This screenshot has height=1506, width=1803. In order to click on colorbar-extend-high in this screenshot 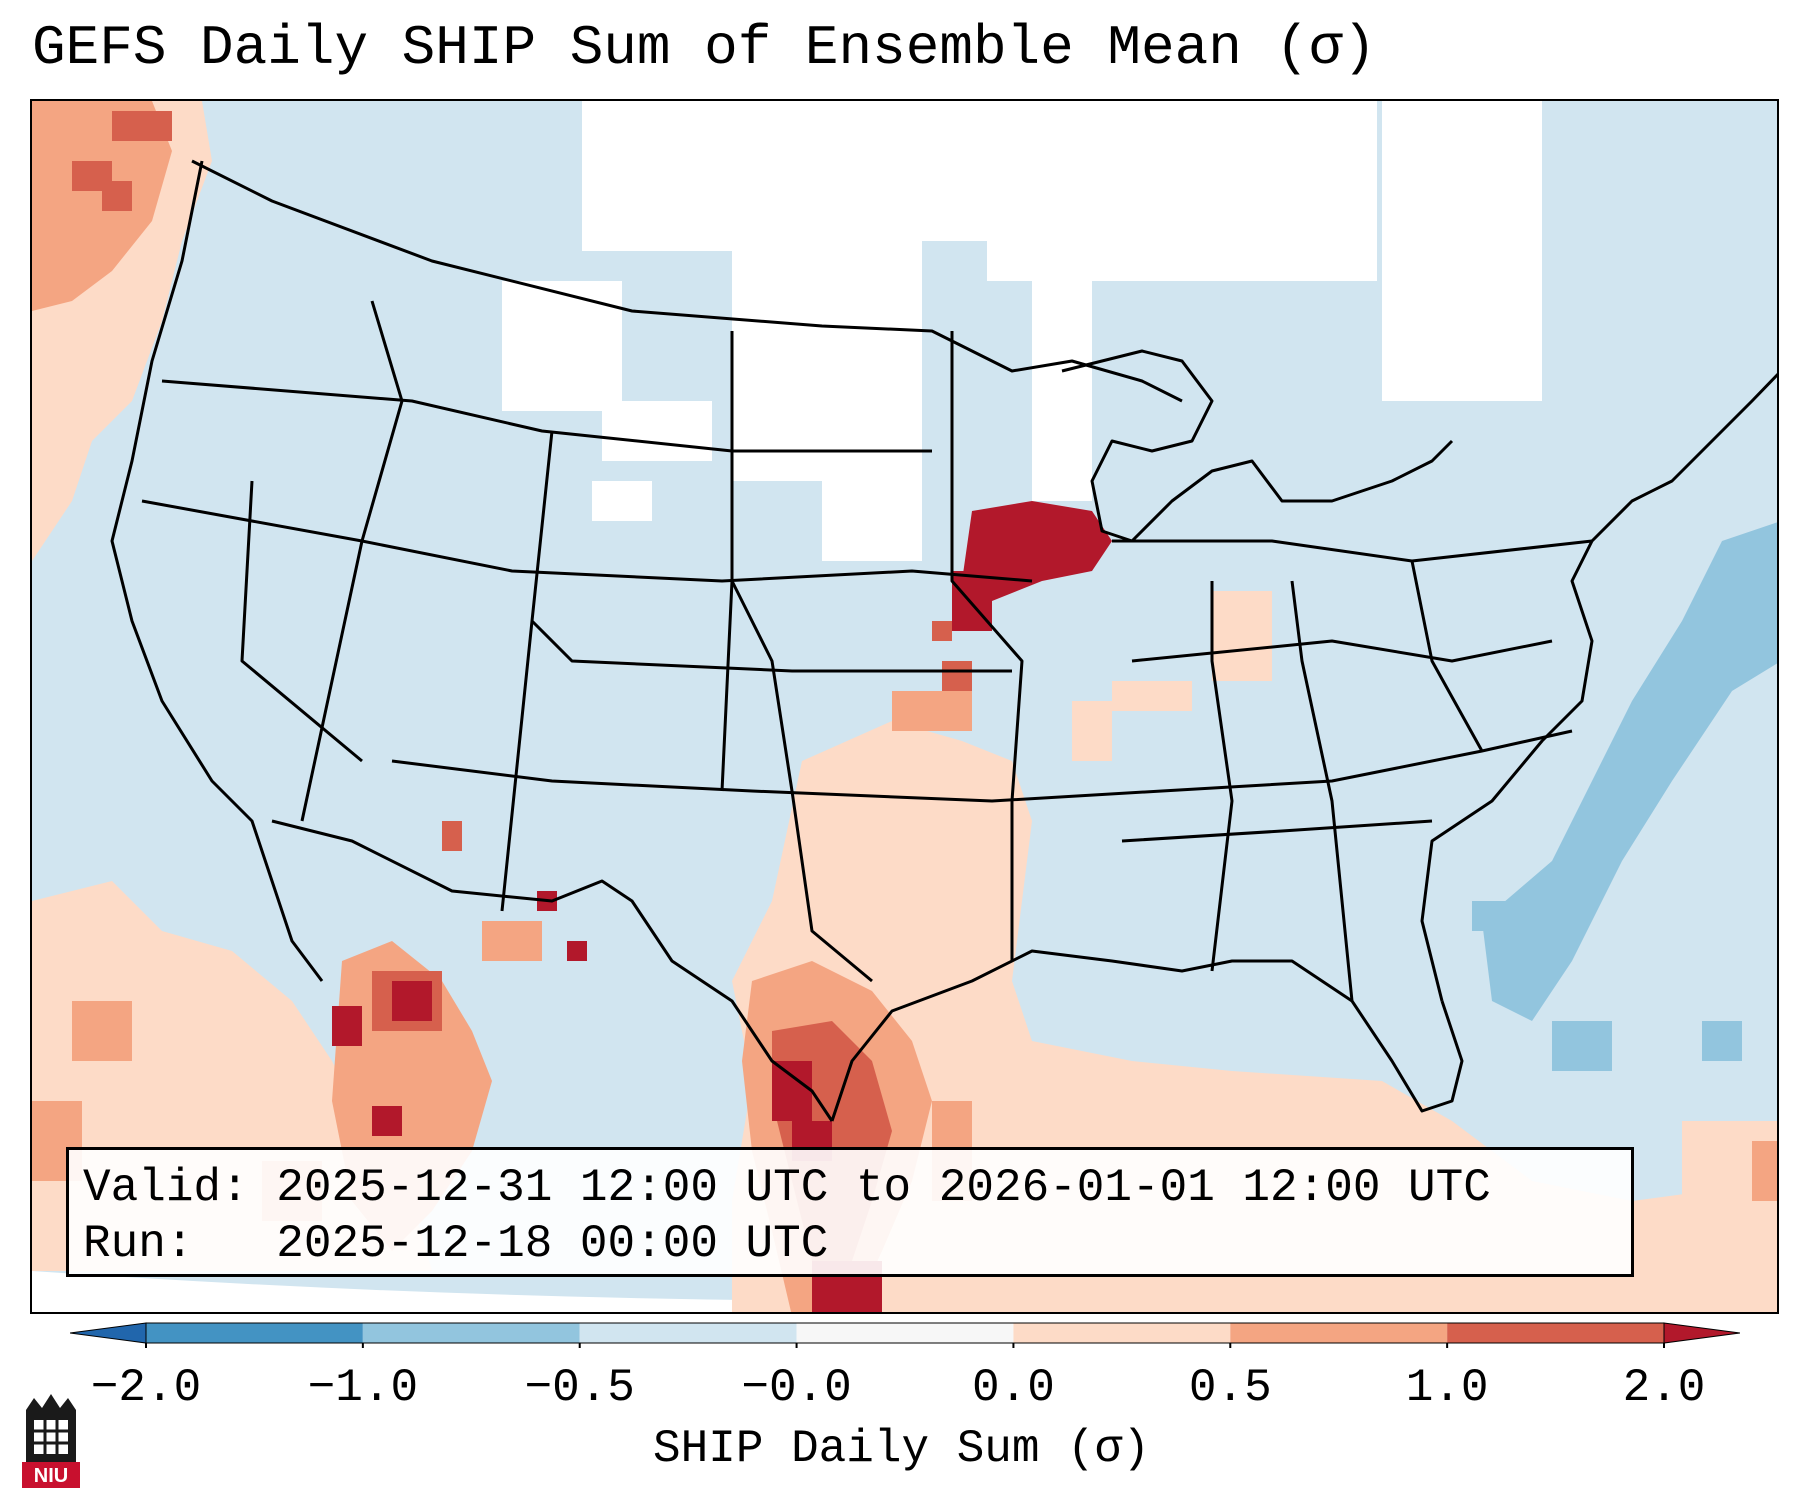, I will do `click(1701, 1333)`.